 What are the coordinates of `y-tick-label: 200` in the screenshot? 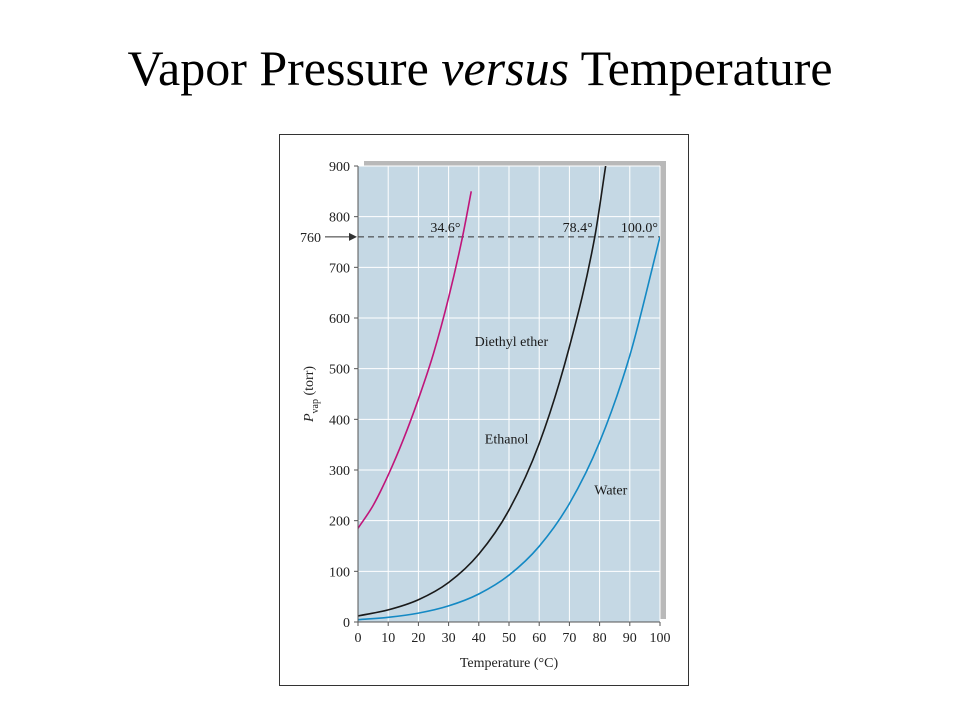 It's located at (339, 522).